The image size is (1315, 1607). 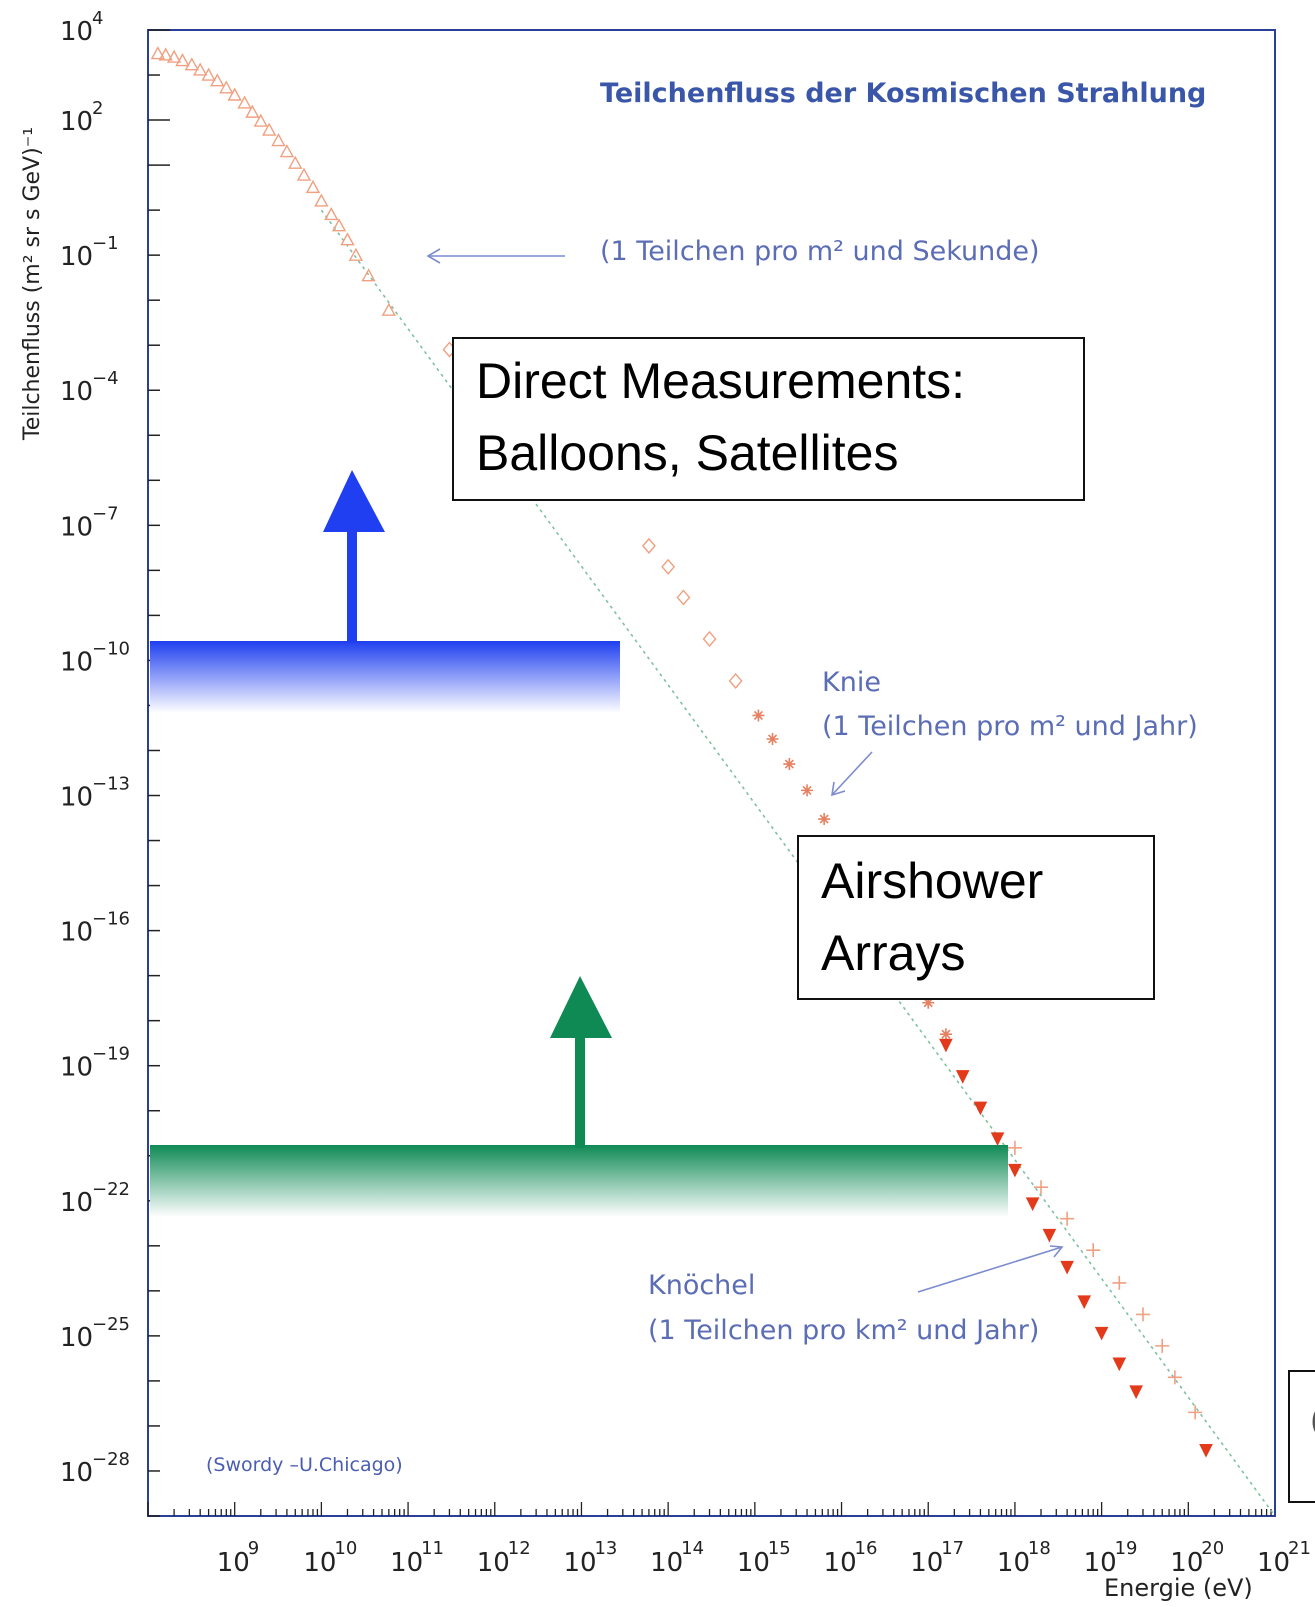 I want to click on blue-arrow-shaft, so click(x=352, y=584).